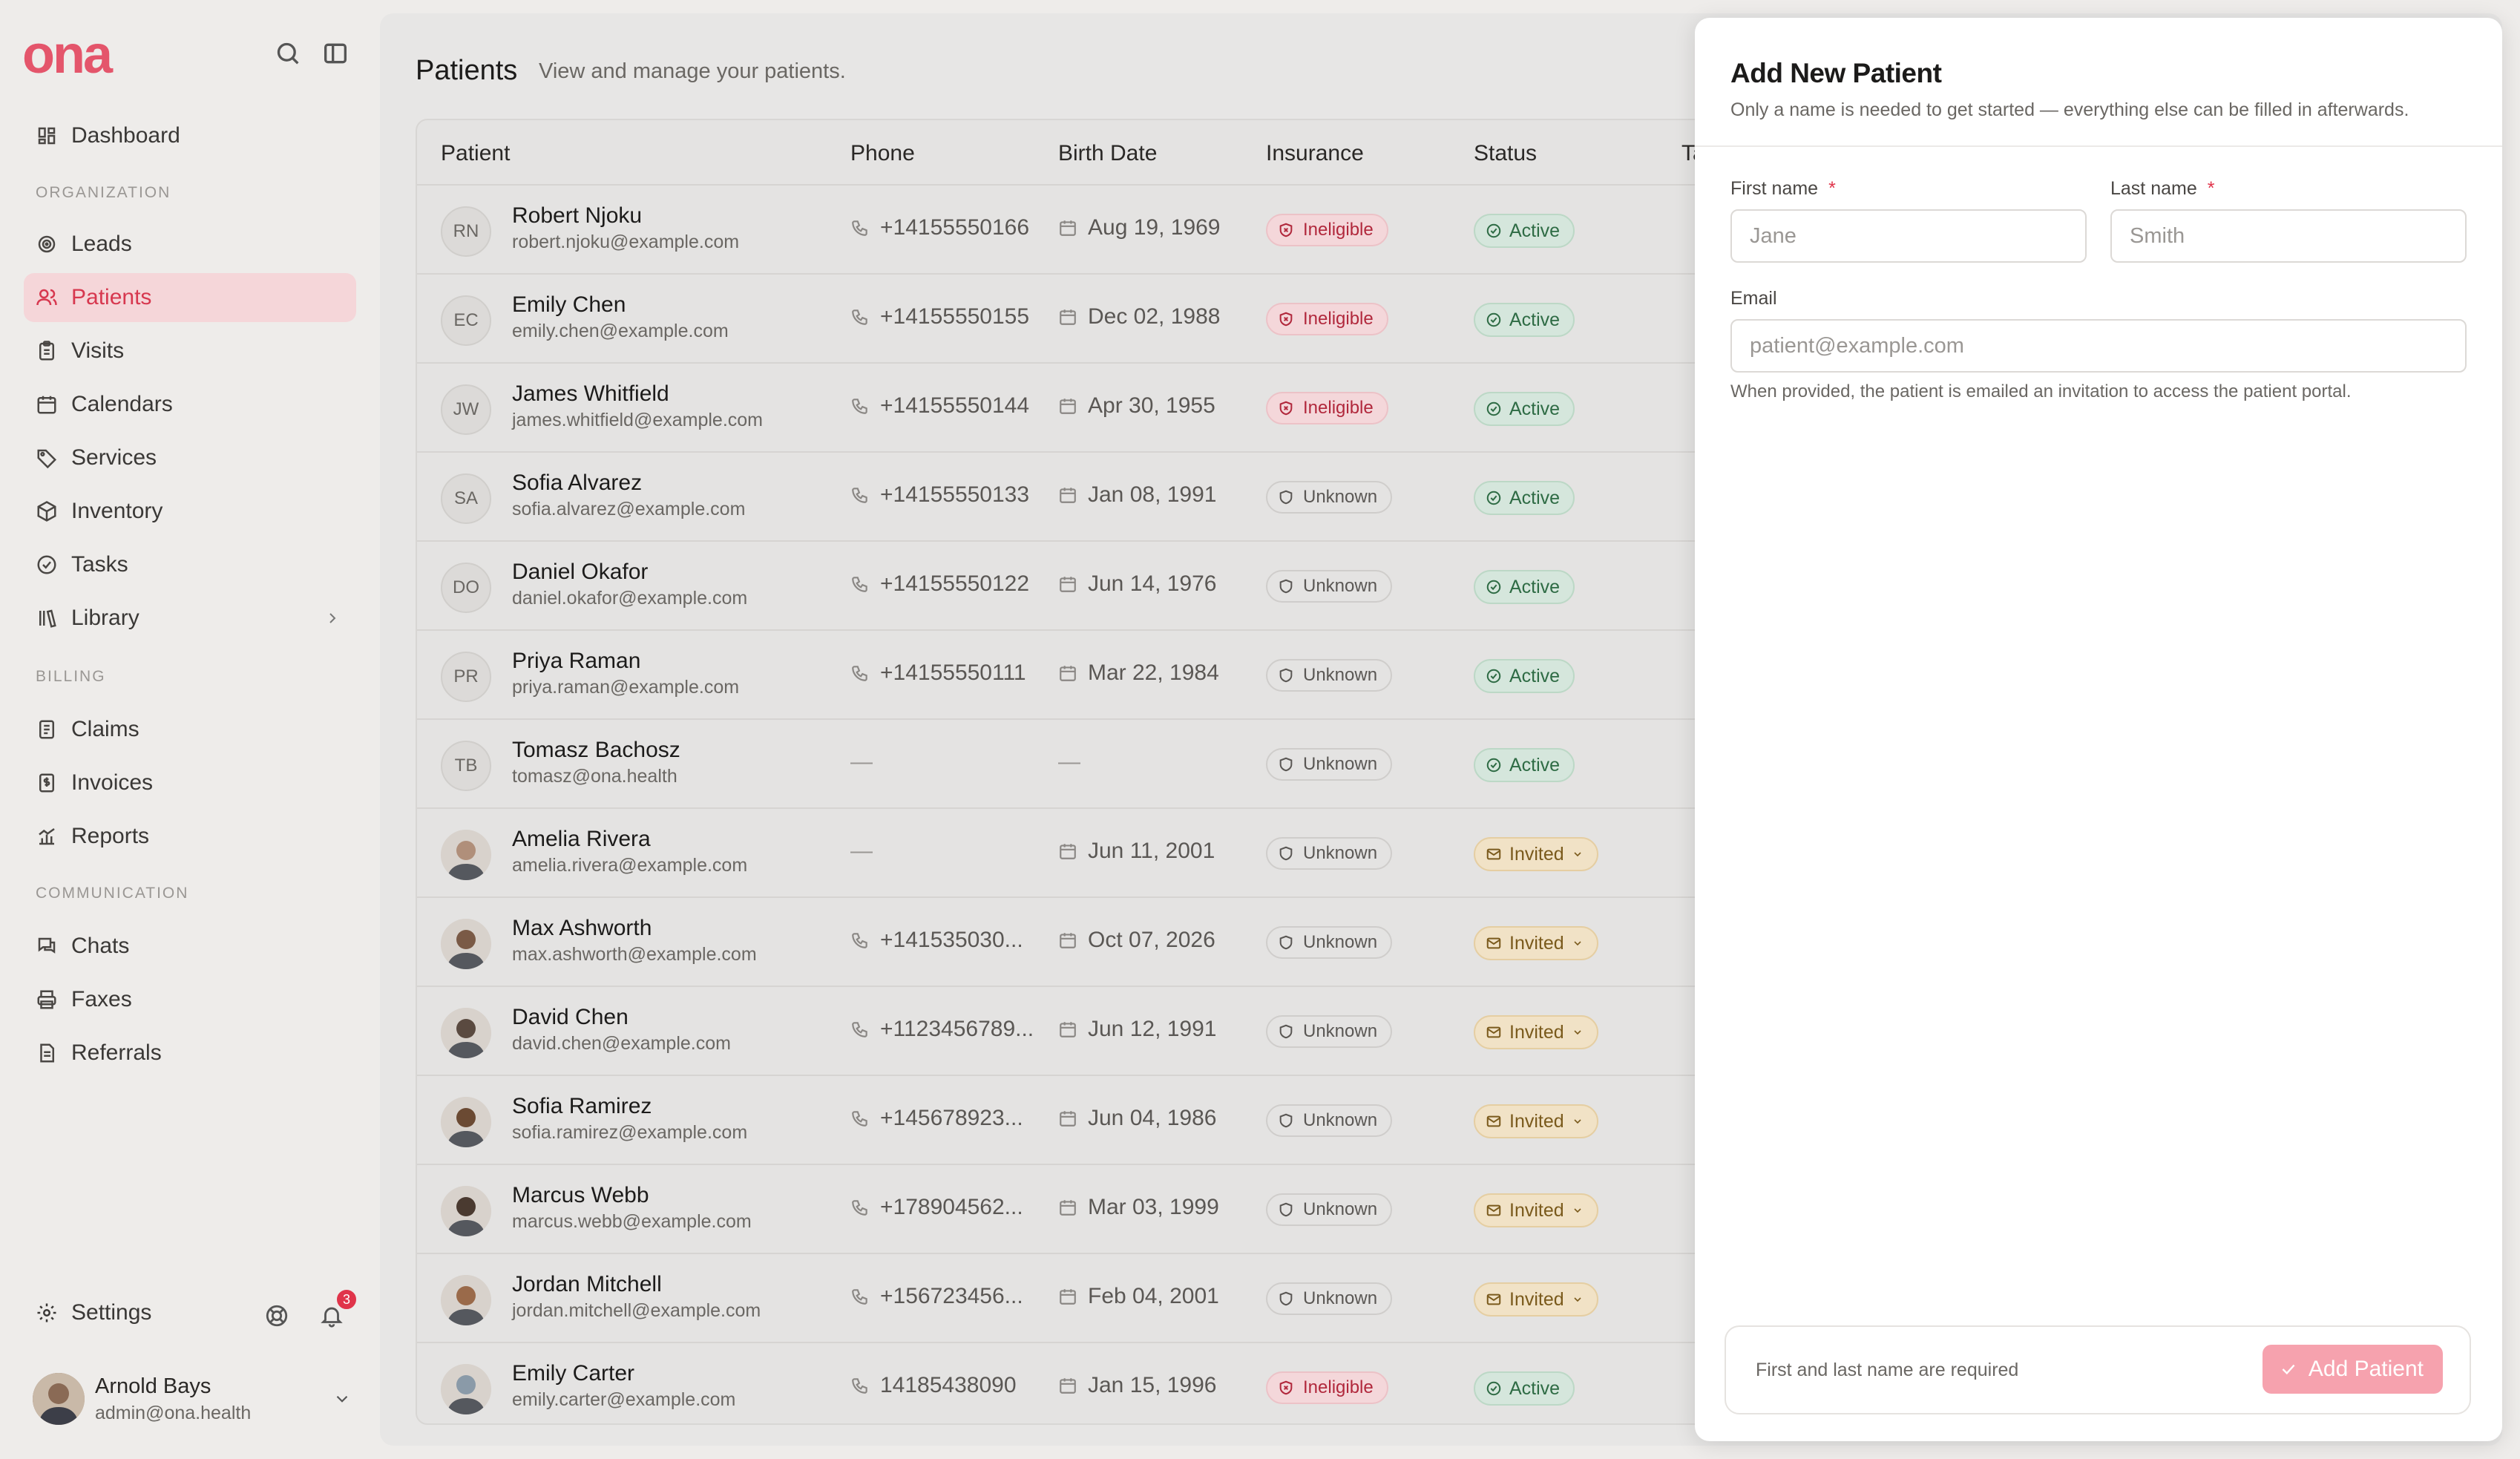 The image size is (2520, 1459). Describe the element at coordinates (2099, 346) in the screenshot. I see `email-field: patient@example.com` at that location.